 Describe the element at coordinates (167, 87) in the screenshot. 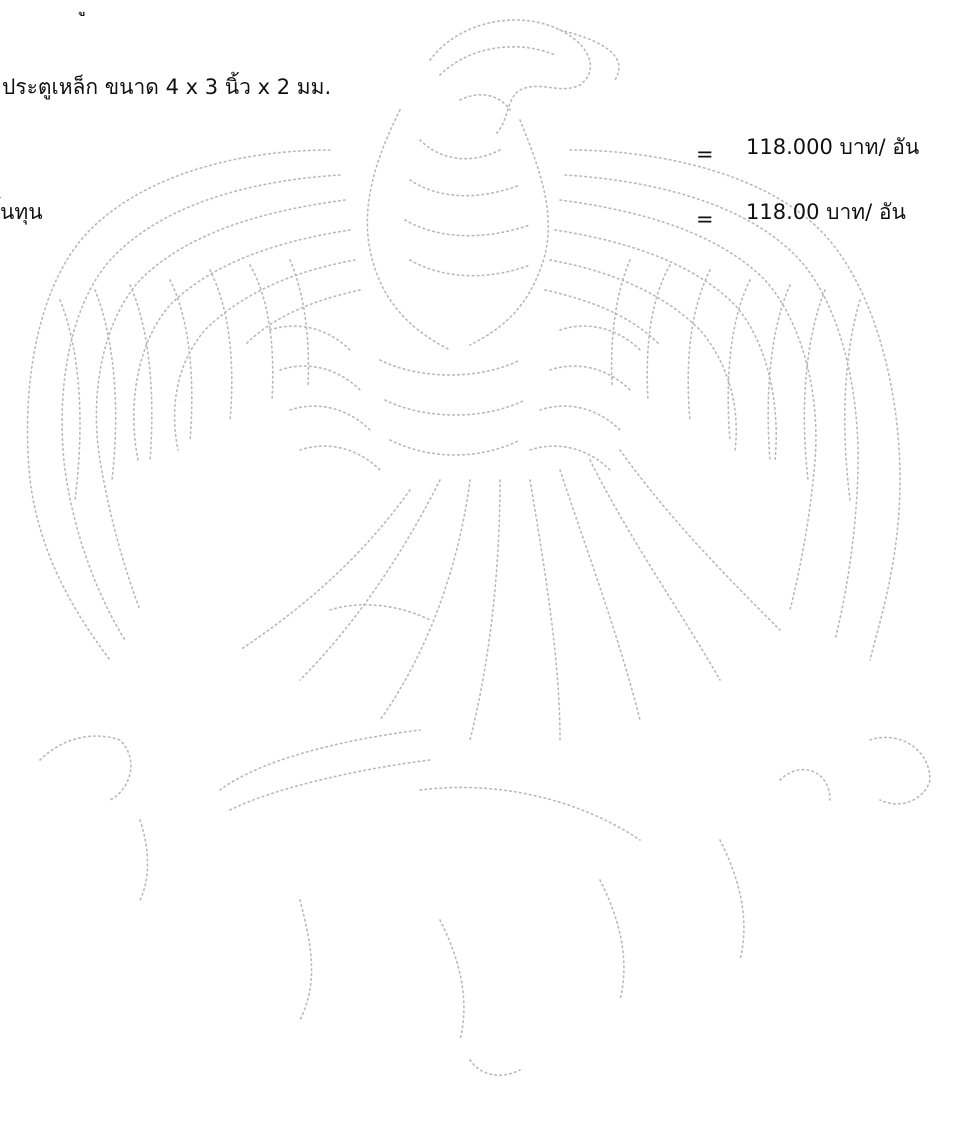

I see `item-title: ประตูเหล็ก ขนาด 4 x 3 นิ้ว x 2 มม.` at that location.